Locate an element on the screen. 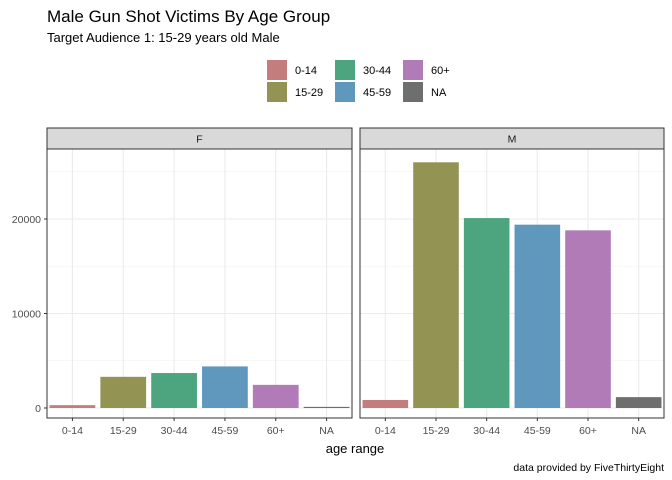 The image size is (672, 480). x-tick-label-M-30-44: 30-44 is located at coordinates (486, 431).